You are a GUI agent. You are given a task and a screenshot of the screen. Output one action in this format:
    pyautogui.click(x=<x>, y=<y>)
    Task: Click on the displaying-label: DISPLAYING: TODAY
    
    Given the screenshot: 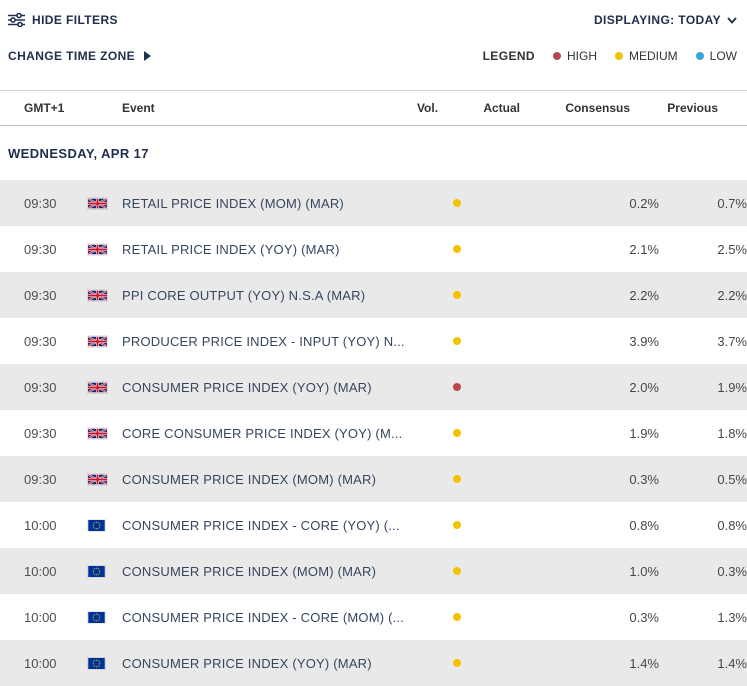 What is the action you would take?
    pyautogui.click(x=657, y=20)
    